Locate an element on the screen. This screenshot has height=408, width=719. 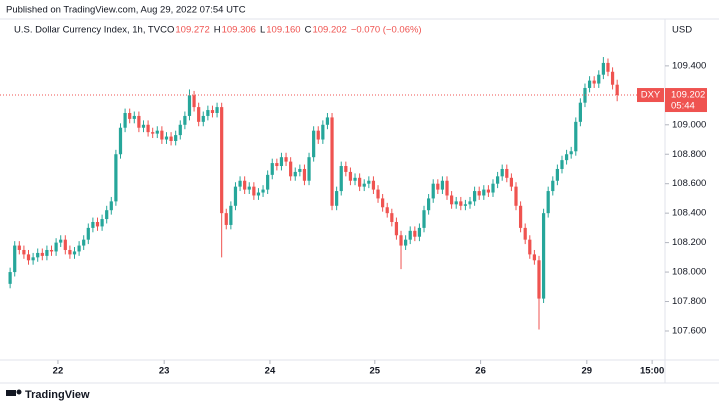
info-value: 109.202 is located at coordinates (329, 30).